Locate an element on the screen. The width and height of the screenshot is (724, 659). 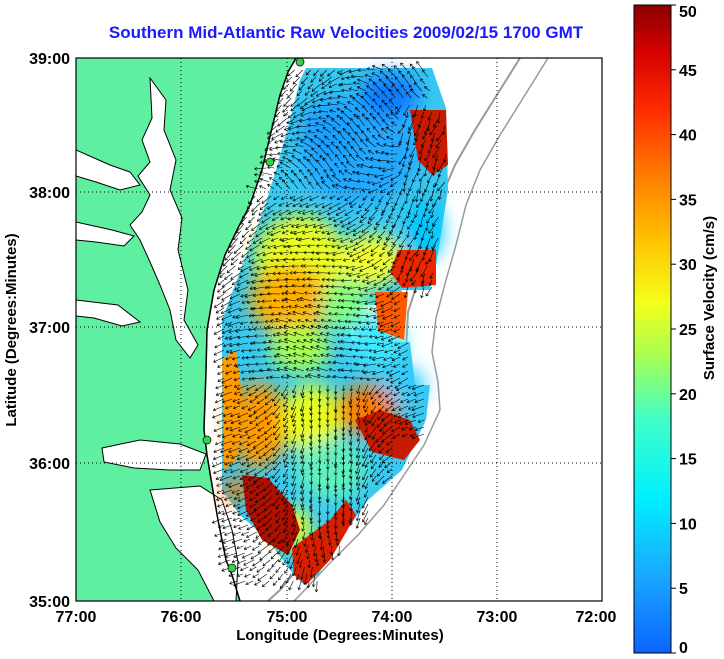
y-tick-label: 38:00 is located at coordinates (49, 193).